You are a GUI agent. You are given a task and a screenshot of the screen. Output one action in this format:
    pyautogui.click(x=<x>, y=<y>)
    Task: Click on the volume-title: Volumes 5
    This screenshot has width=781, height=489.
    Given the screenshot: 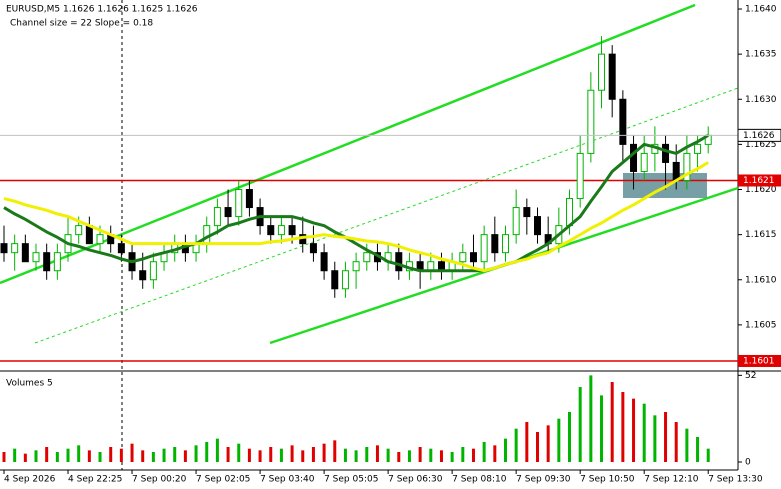 What is the action you would take?
    pyautogui.click(x=29, y=384)
    